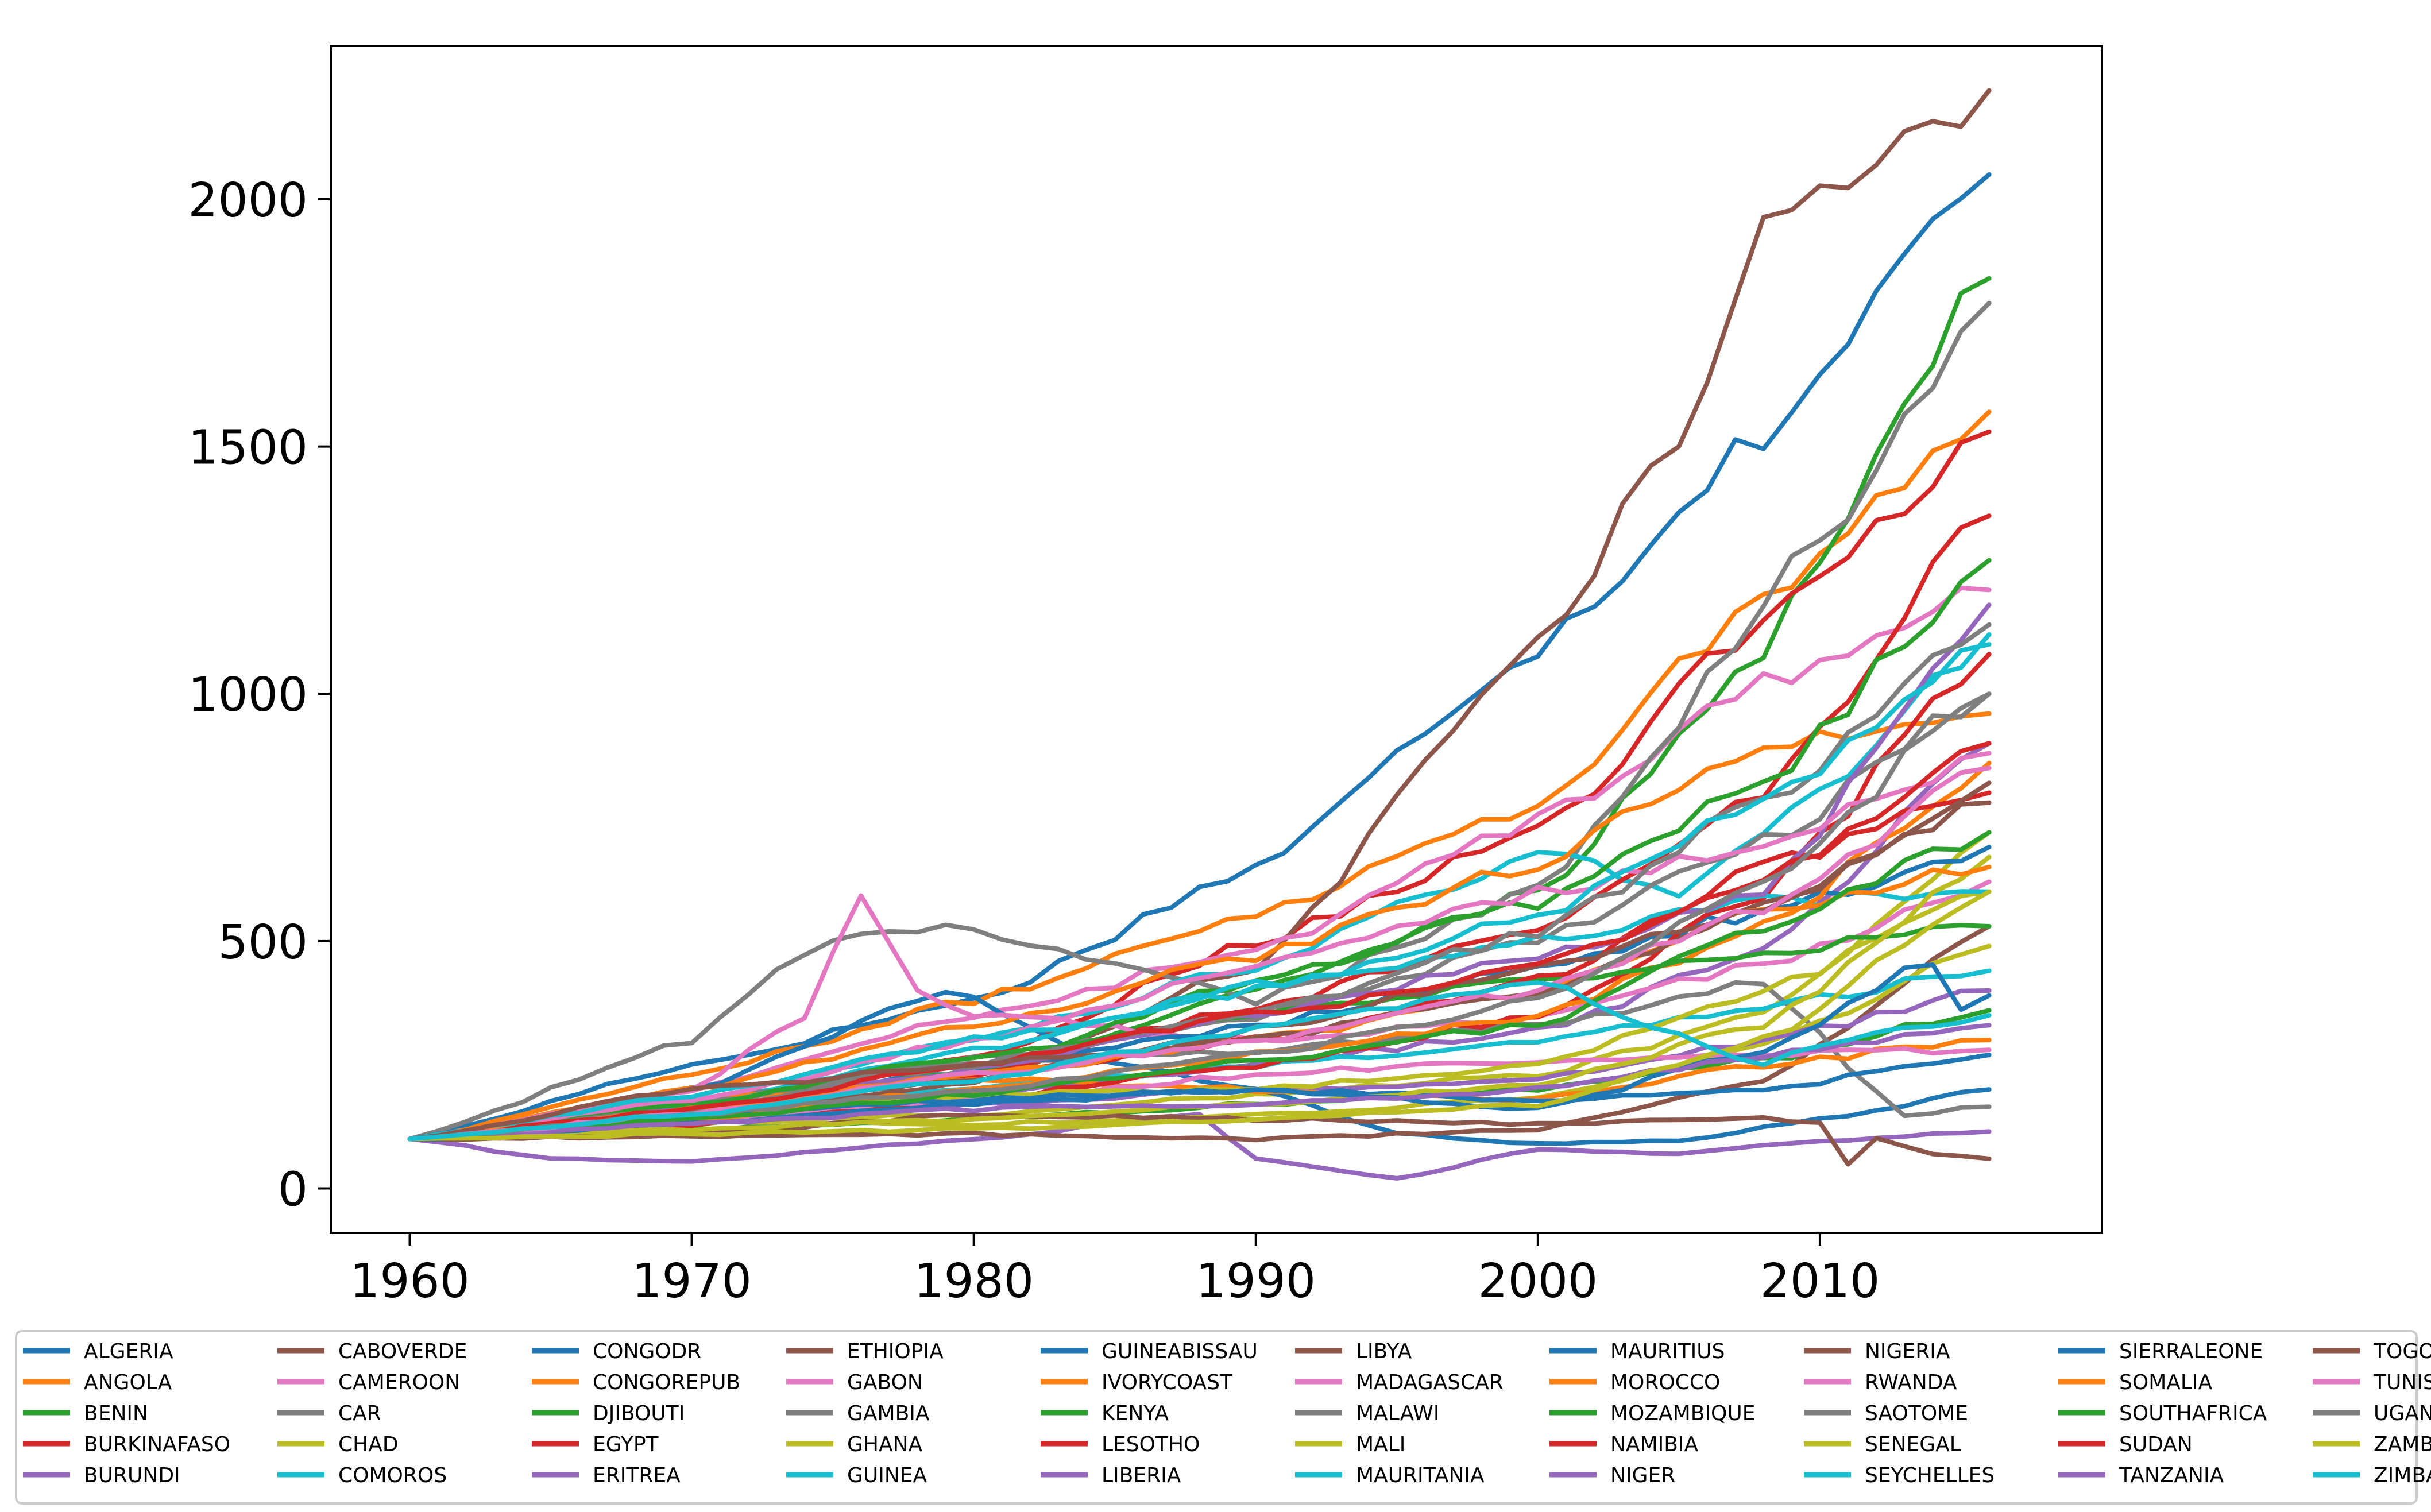 The image size is (2431, 1512). What do you see at coordinates (2166, 1382) in the screenshot?
I see `legend-label: SOMALIA` at bounding box center [2166, 1382].